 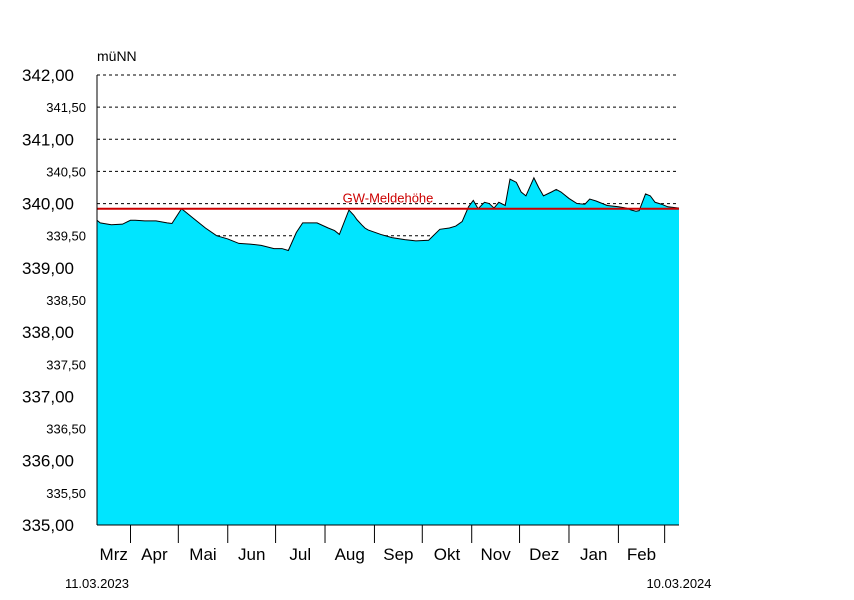 I want to click on x-month-label: Okt, so click(x=447, y=554).